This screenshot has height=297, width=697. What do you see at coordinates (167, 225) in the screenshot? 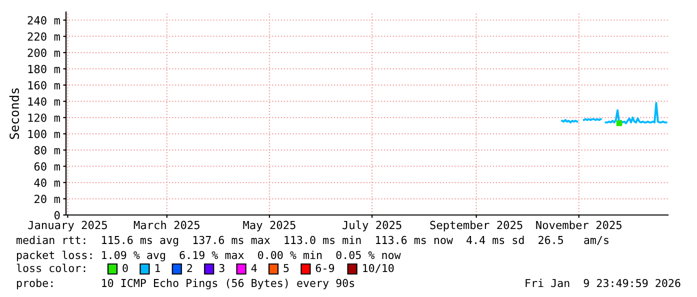
I see `x-tick-label: March 2025` at bounding box center [167, 225].